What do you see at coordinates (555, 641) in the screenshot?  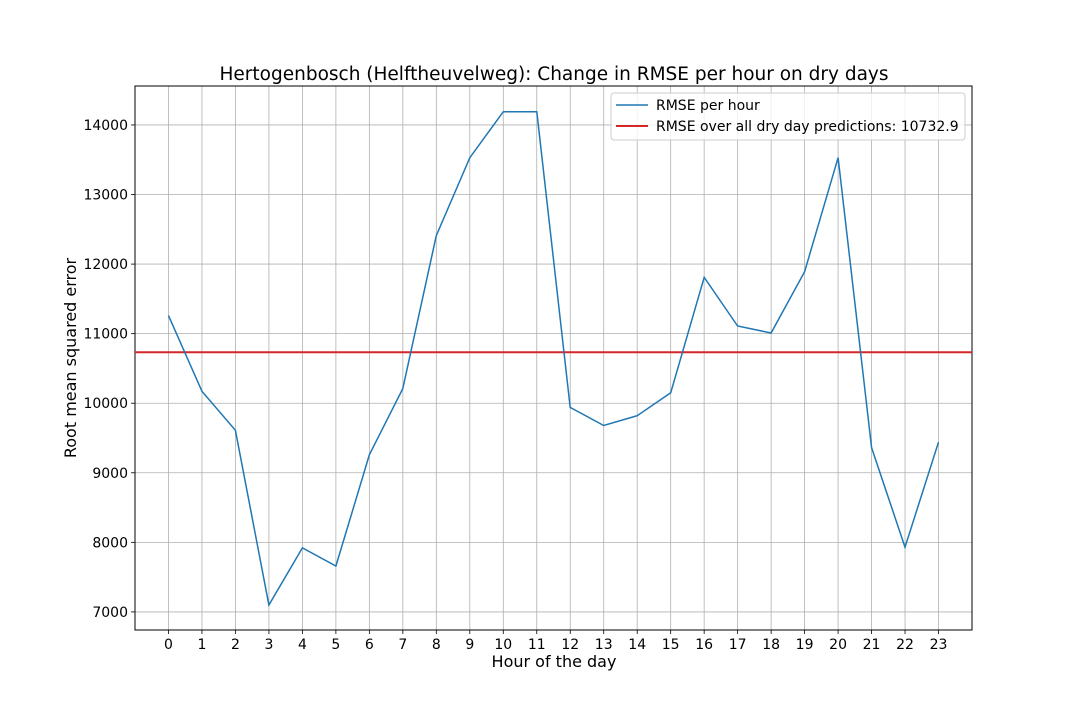 I see `x-axis-ticks: 0 1 2 3 4 5 6 7 8 9 10 11 12 13 14 15 16 17 18 19 20 21 22 23` at bounding box center [555, 641].